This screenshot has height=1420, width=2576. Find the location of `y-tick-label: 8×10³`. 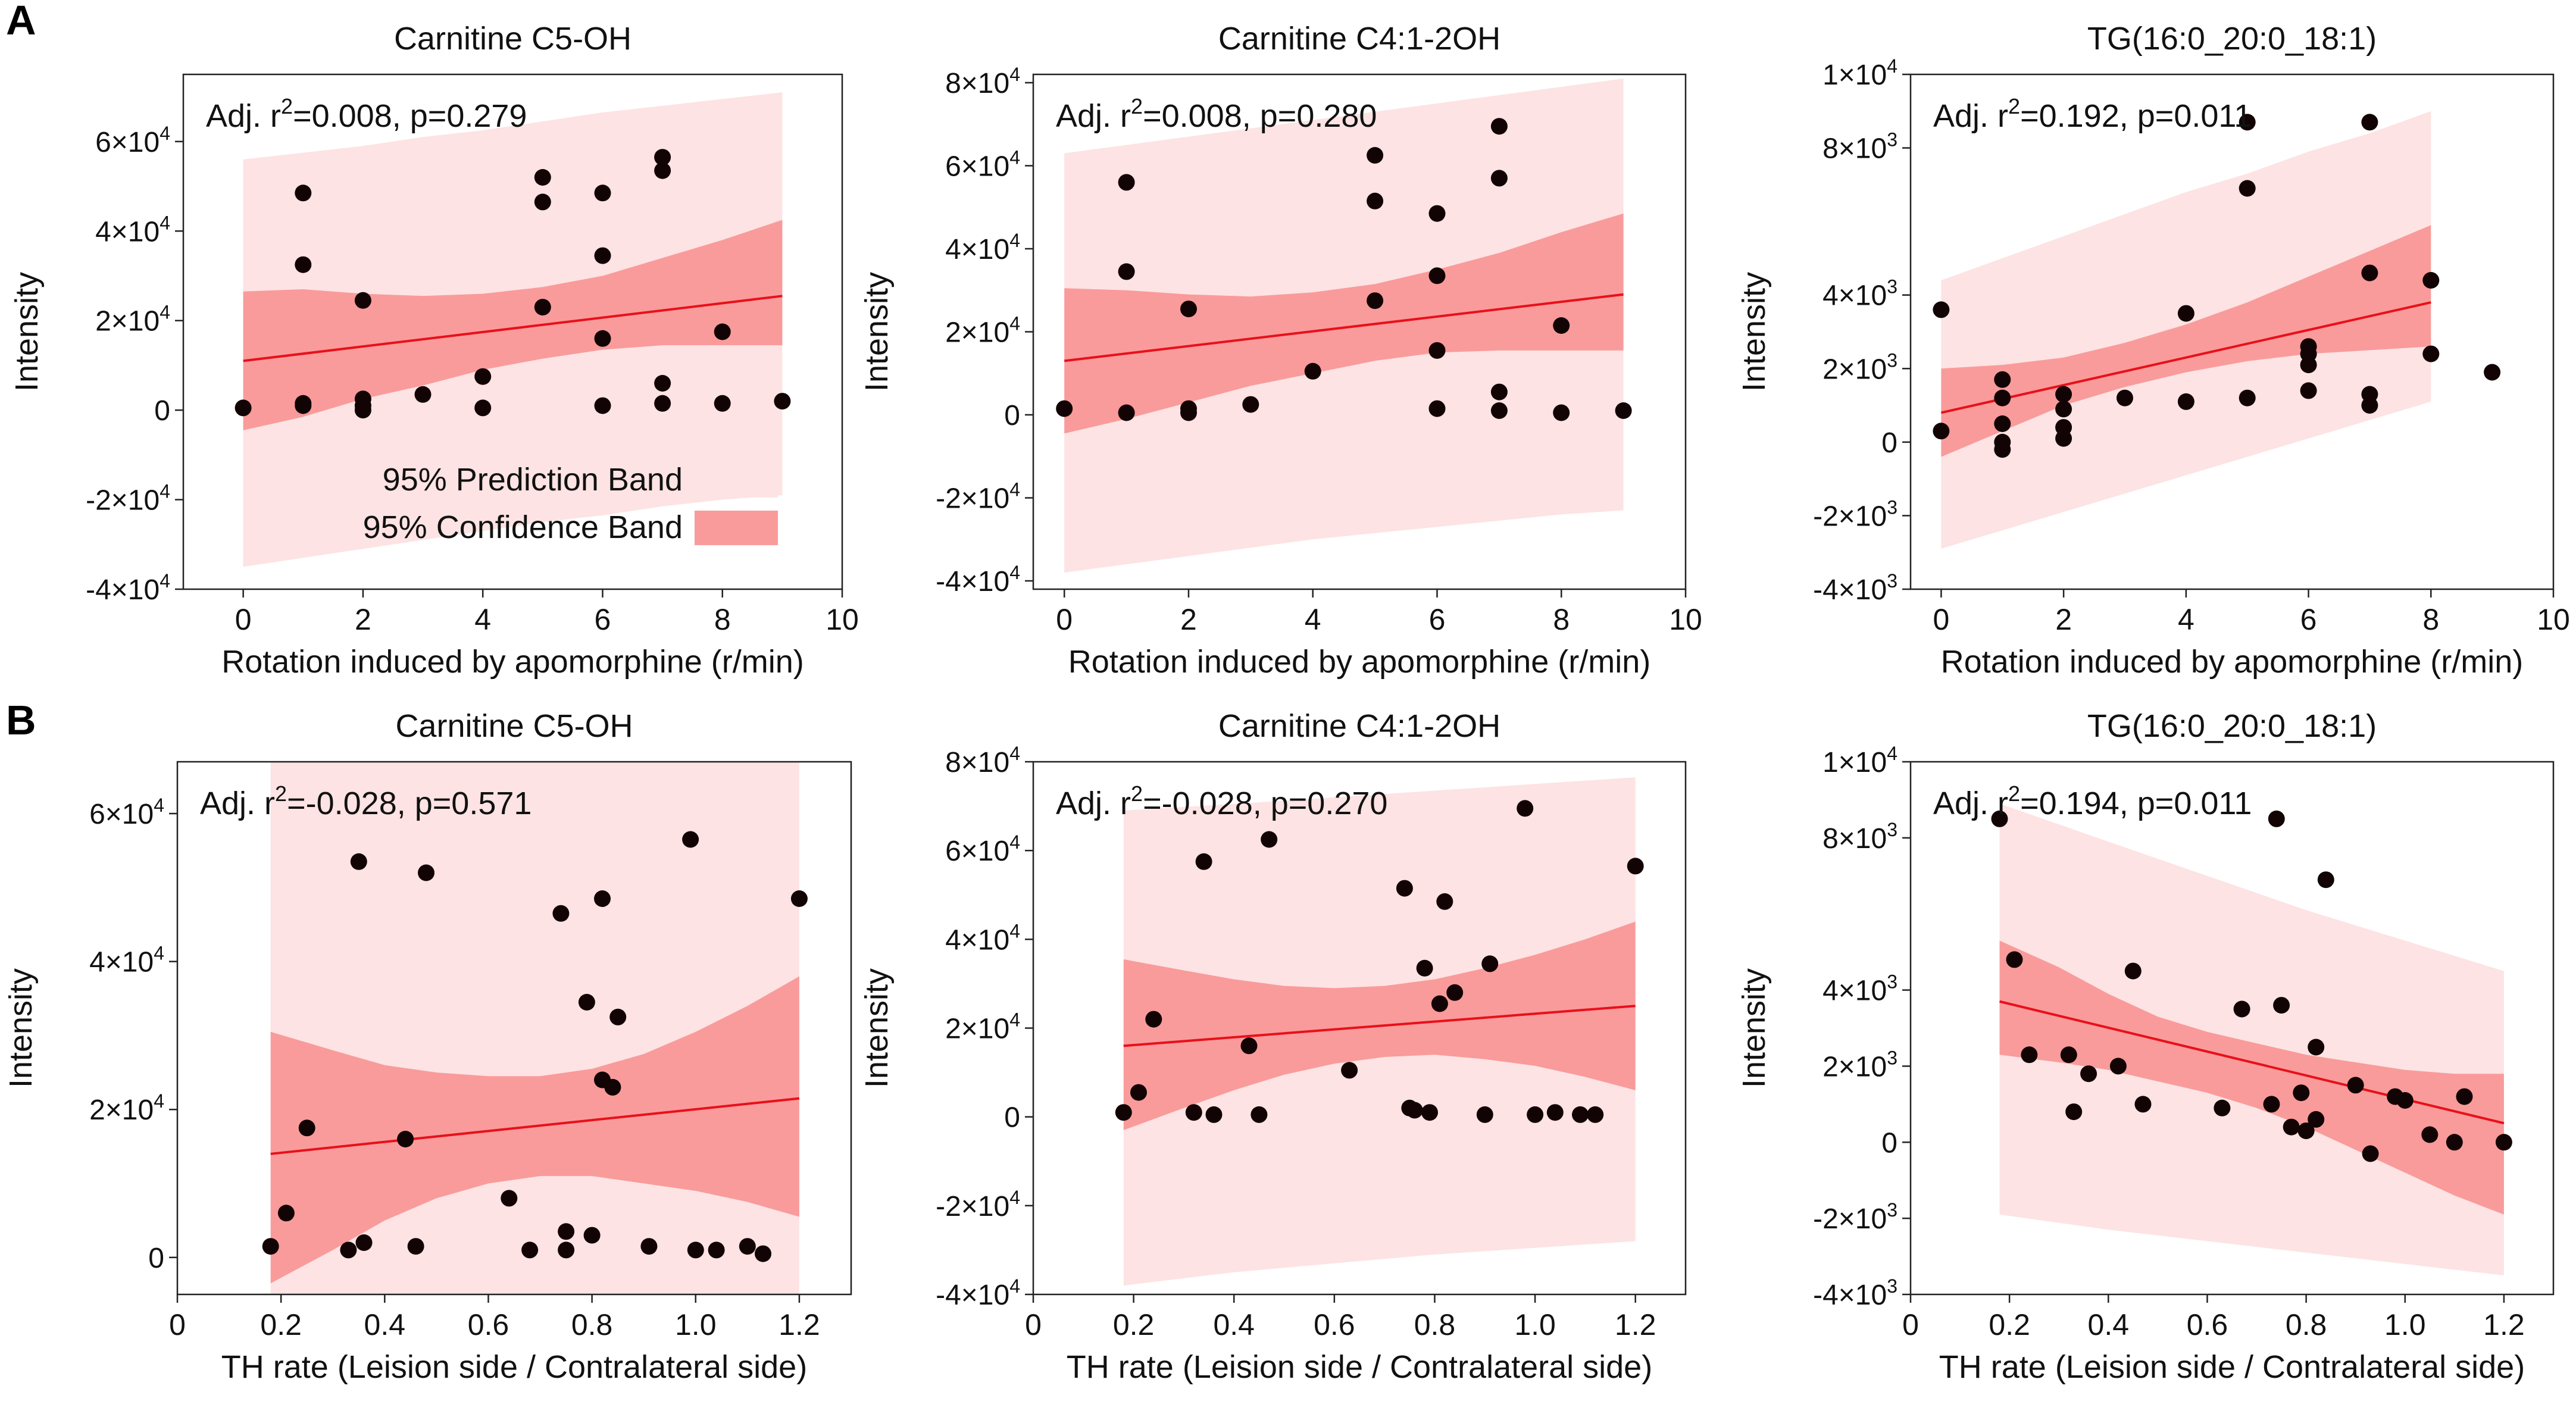

y-tick-label: 8×10³ is located at coordinates (1859, 837).